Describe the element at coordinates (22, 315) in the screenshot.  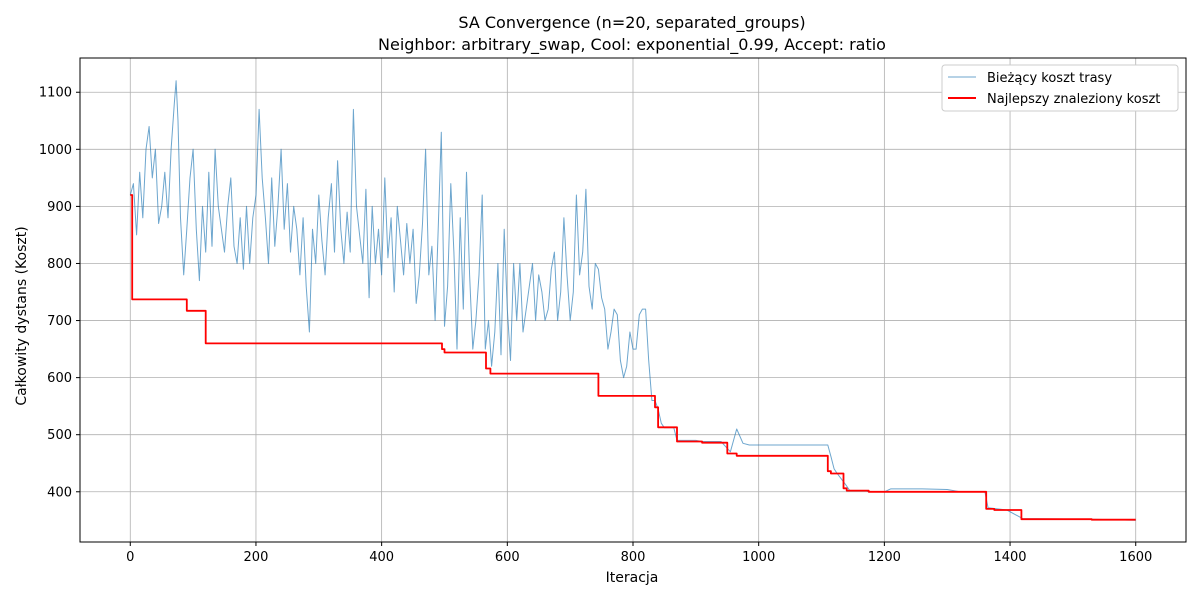
I see `y-axis-label: Całkowity dystans (Koszt)` at that location.